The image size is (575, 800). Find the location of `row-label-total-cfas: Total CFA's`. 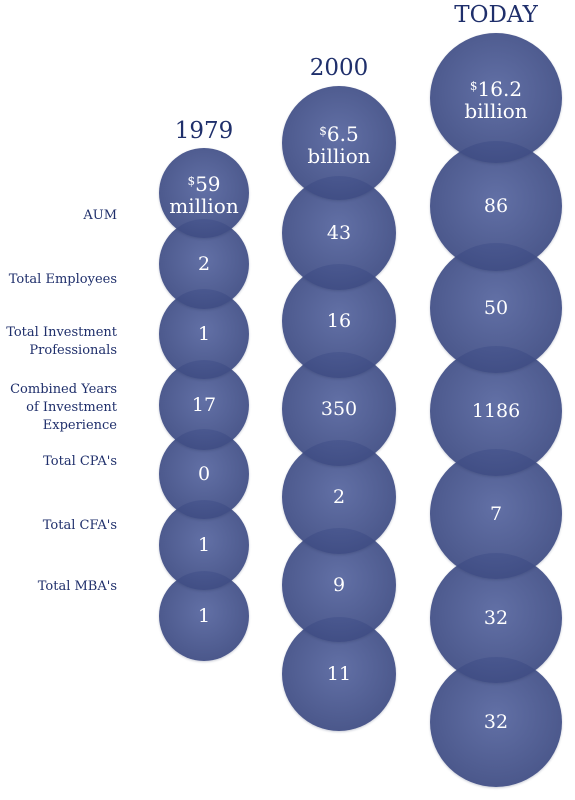

row-label-total-cfas: Total CFA's is located at coordinates (79, 525).